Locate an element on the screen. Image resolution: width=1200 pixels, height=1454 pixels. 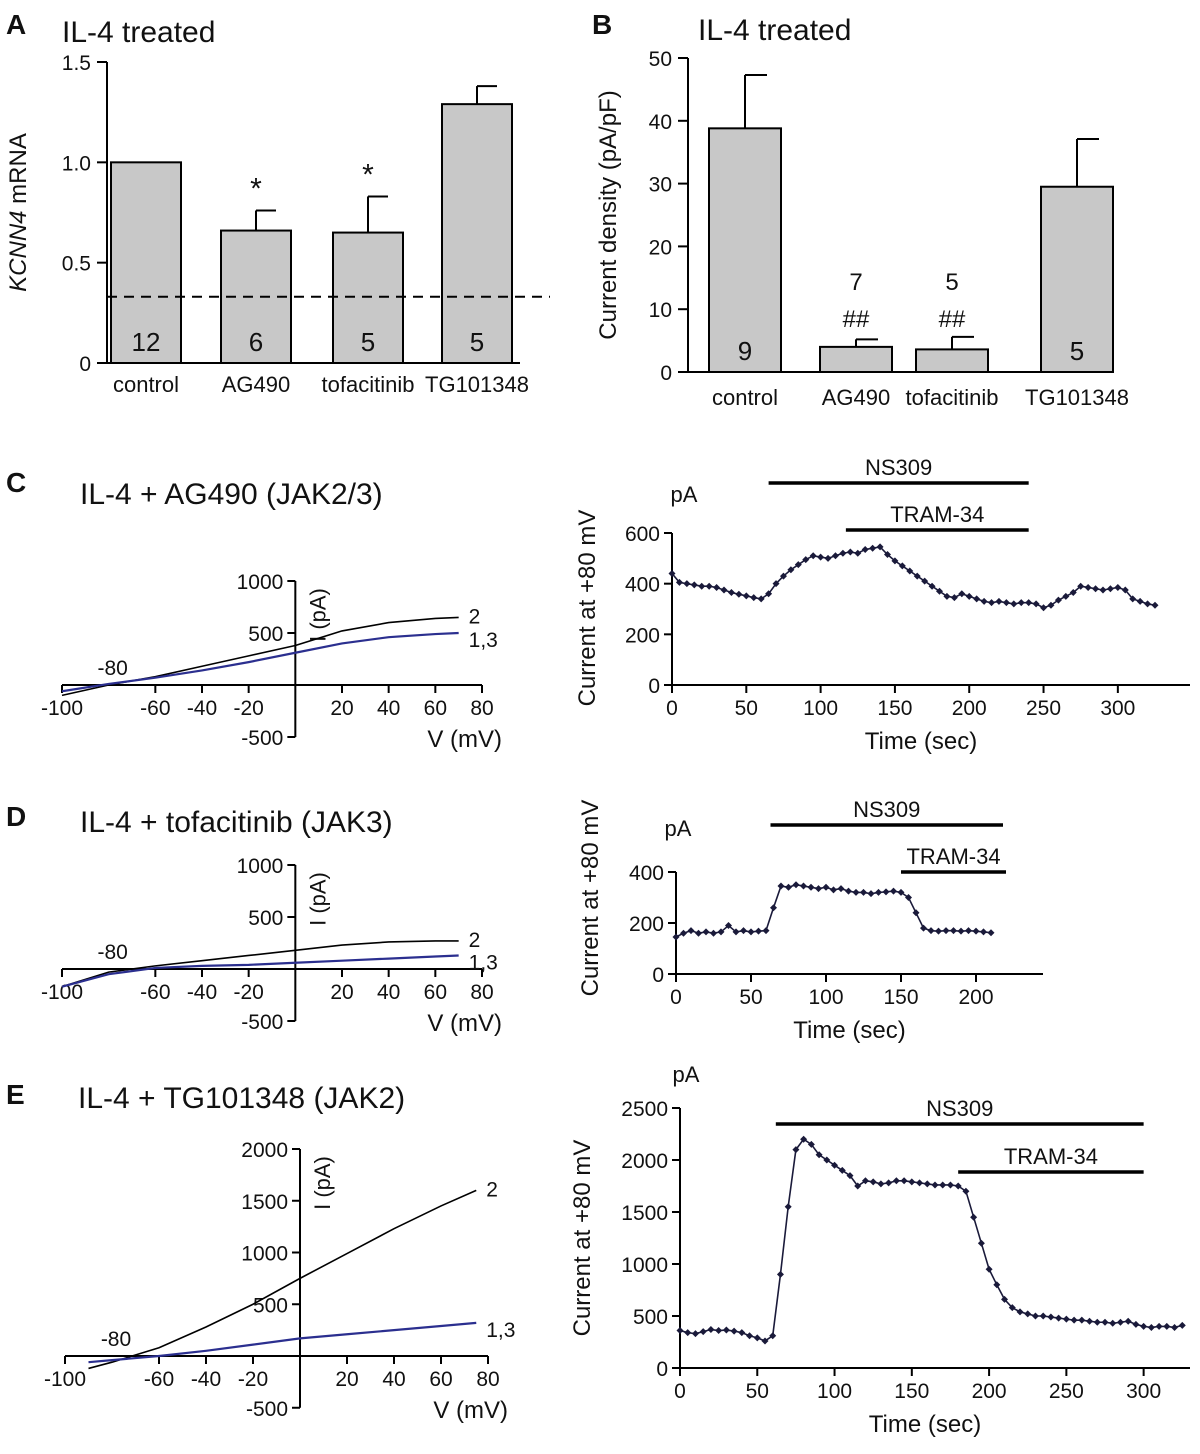
y-axis-label: I (pA) is located at coordinates (317, 899).